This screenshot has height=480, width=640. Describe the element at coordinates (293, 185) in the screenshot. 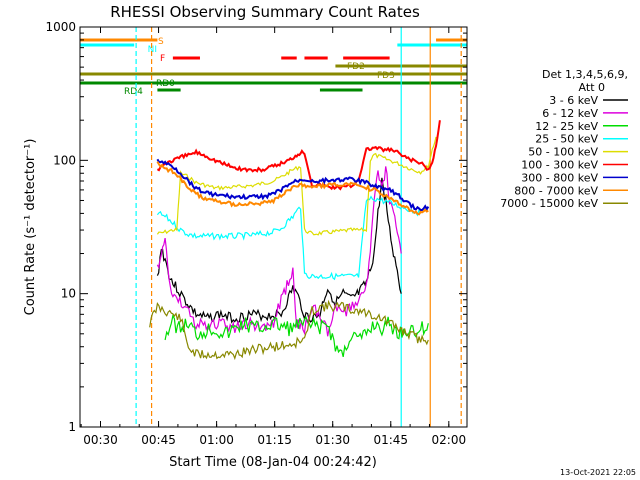

I see `series-line-300-800-kev` at that location.